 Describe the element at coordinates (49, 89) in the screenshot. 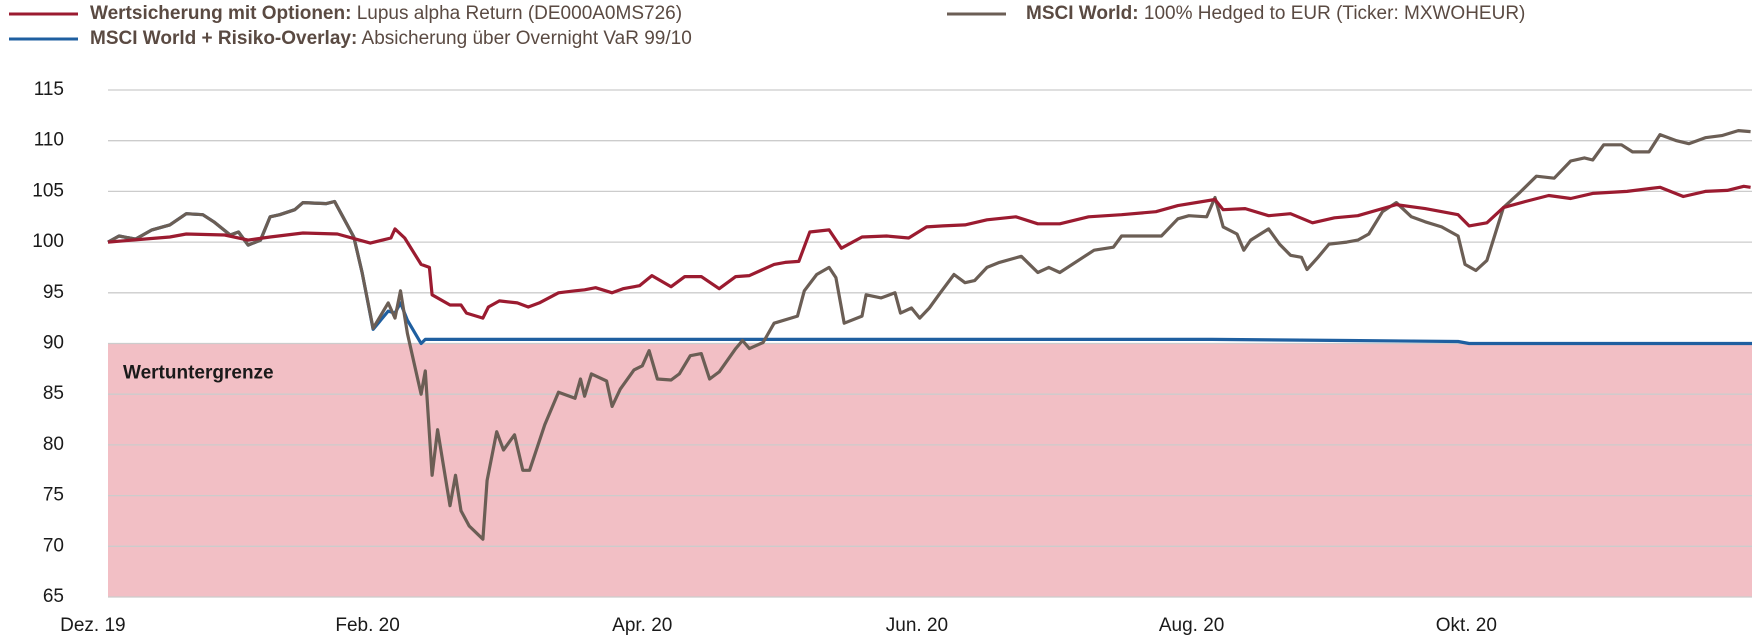

I see `y-tick-label: 115` at that location.